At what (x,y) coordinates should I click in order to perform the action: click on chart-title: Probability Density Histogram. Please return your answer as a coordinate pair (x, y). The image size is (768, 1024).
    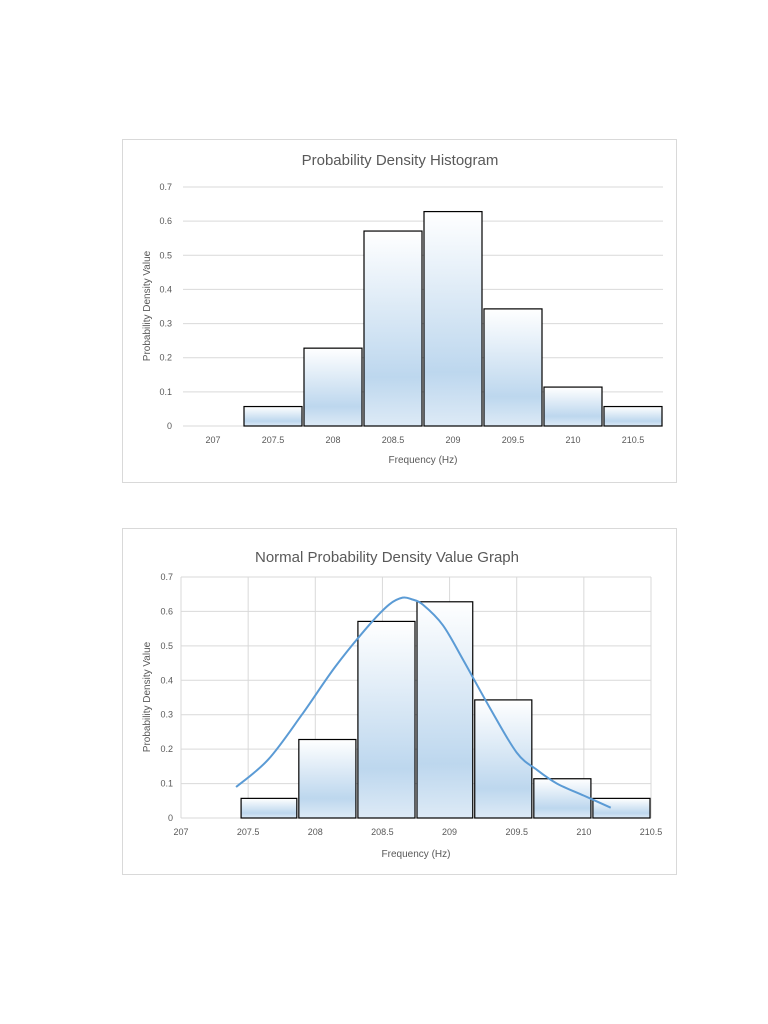
    Looking at the image, I should click on (400, 160).